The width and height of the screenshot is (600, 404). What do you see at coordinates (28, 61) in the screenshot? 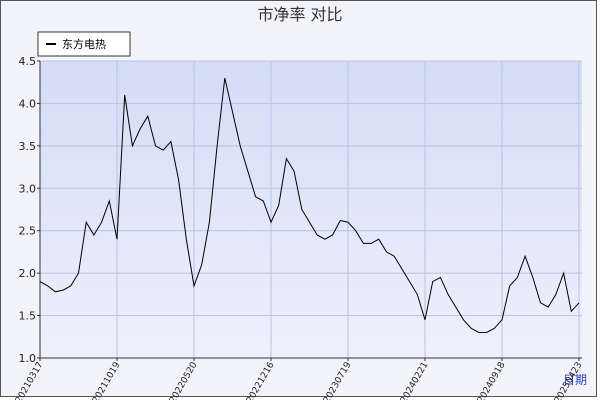
I see `y-tick-label: 4.5` at bounding box center [28, 61].